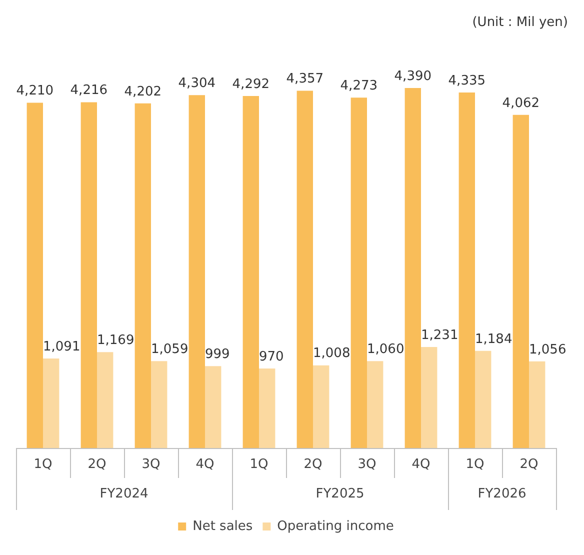  I want to click on legend-label: Operating income, so click(335, 526).